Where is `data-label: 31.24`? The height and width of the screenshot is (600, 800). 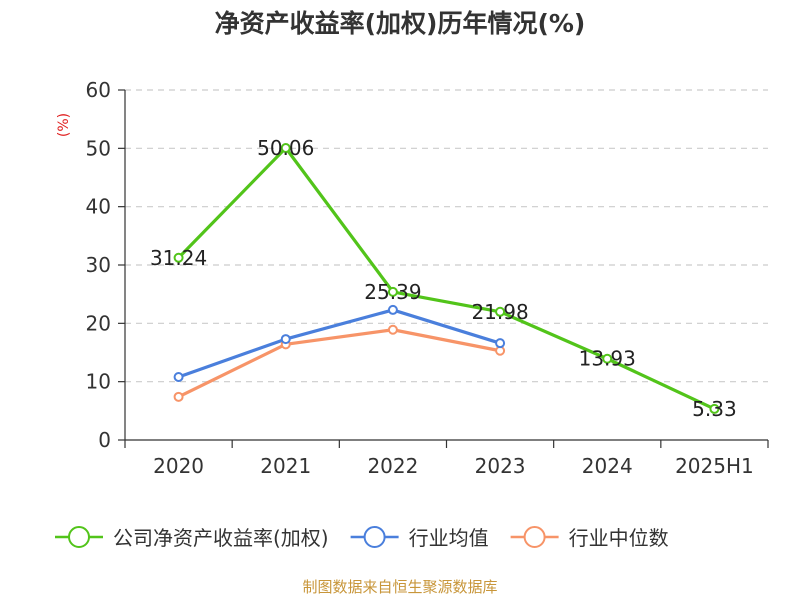 data-label: 31.24 is located at coordinates (178, 258).